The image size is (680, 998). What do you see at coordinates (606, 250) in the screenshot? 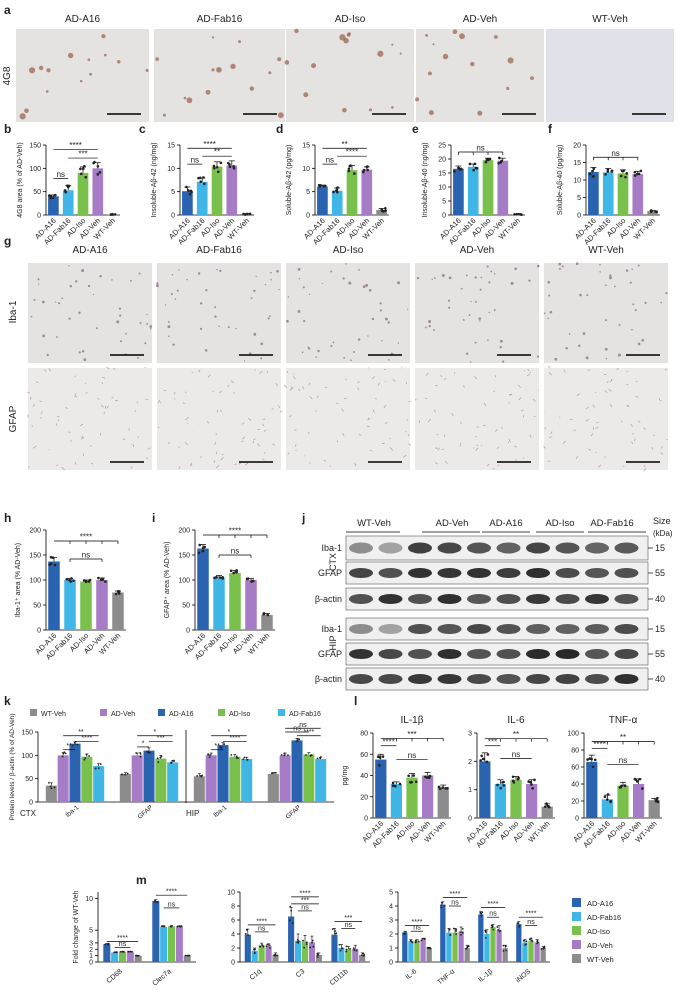
I see `micrograph-title: WT-Veh` at bounding box center [606, 250].